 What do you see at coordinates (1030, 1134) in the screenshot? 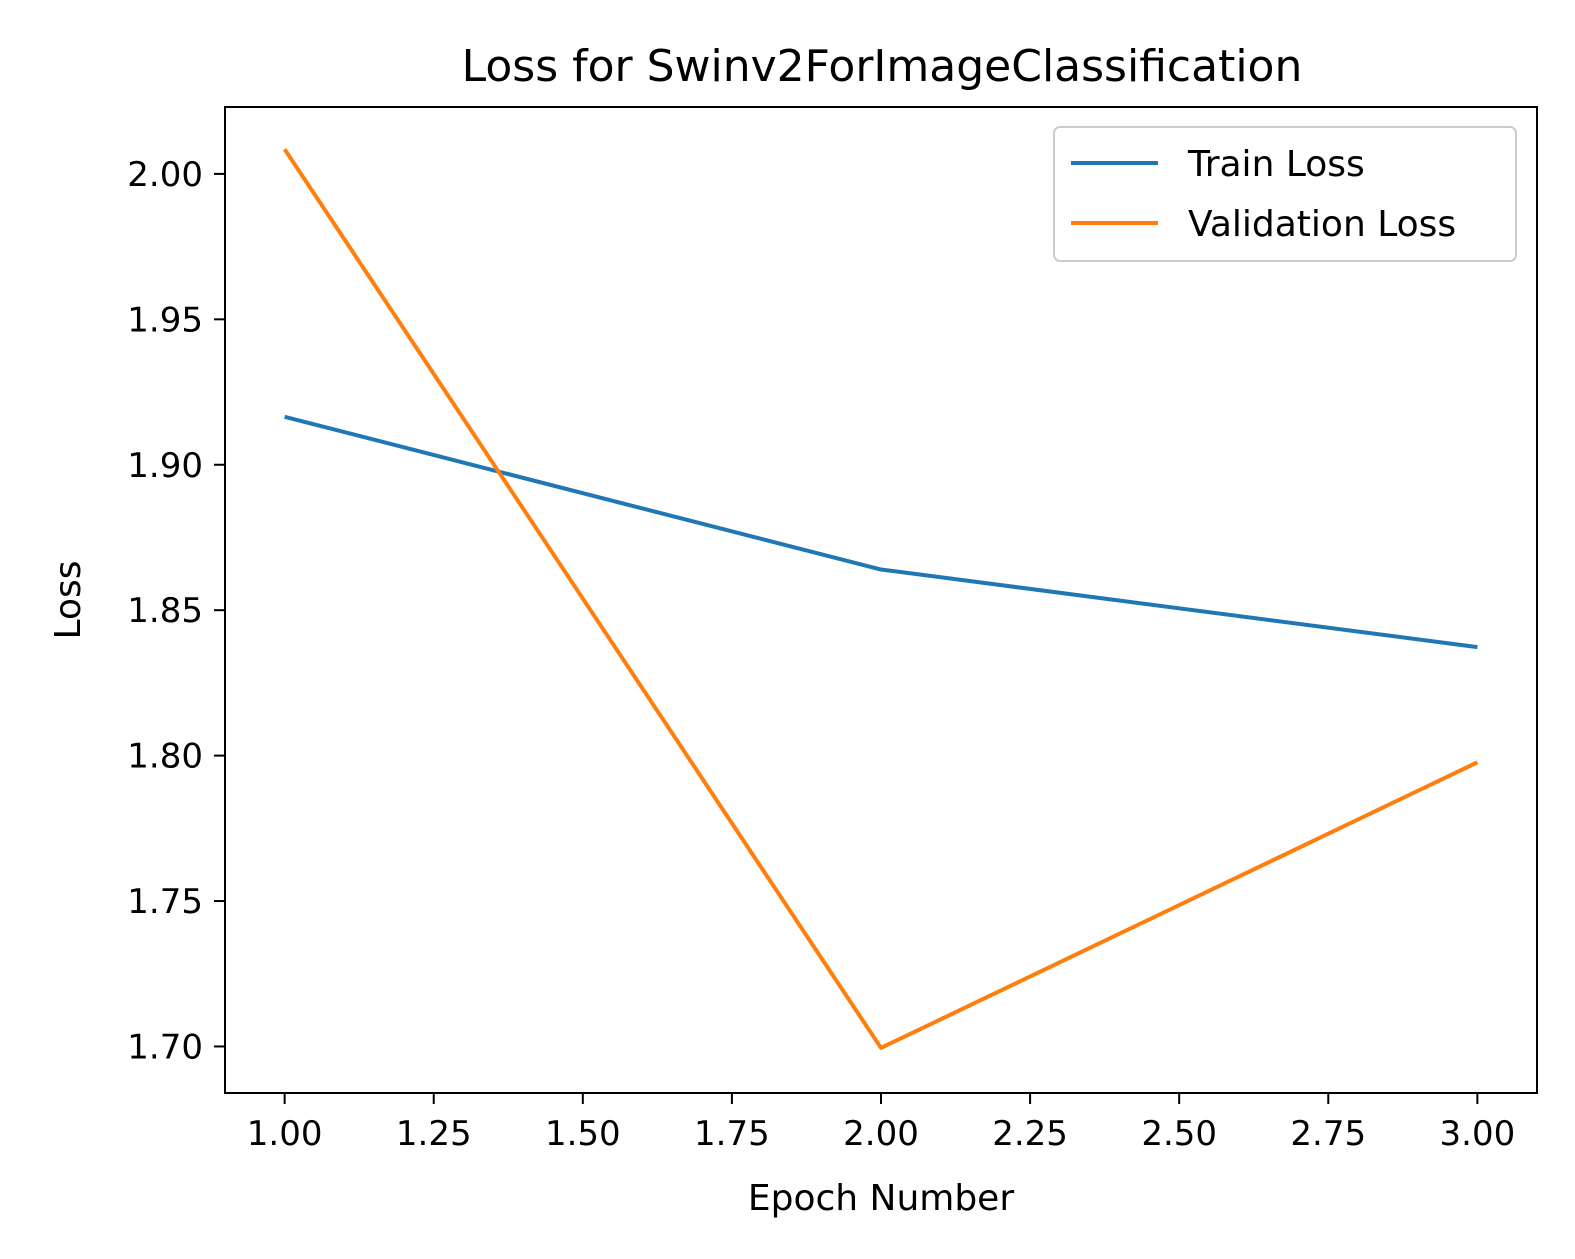
I see `x-tick-label: 2.25` at bounding box center [1030, 1134].